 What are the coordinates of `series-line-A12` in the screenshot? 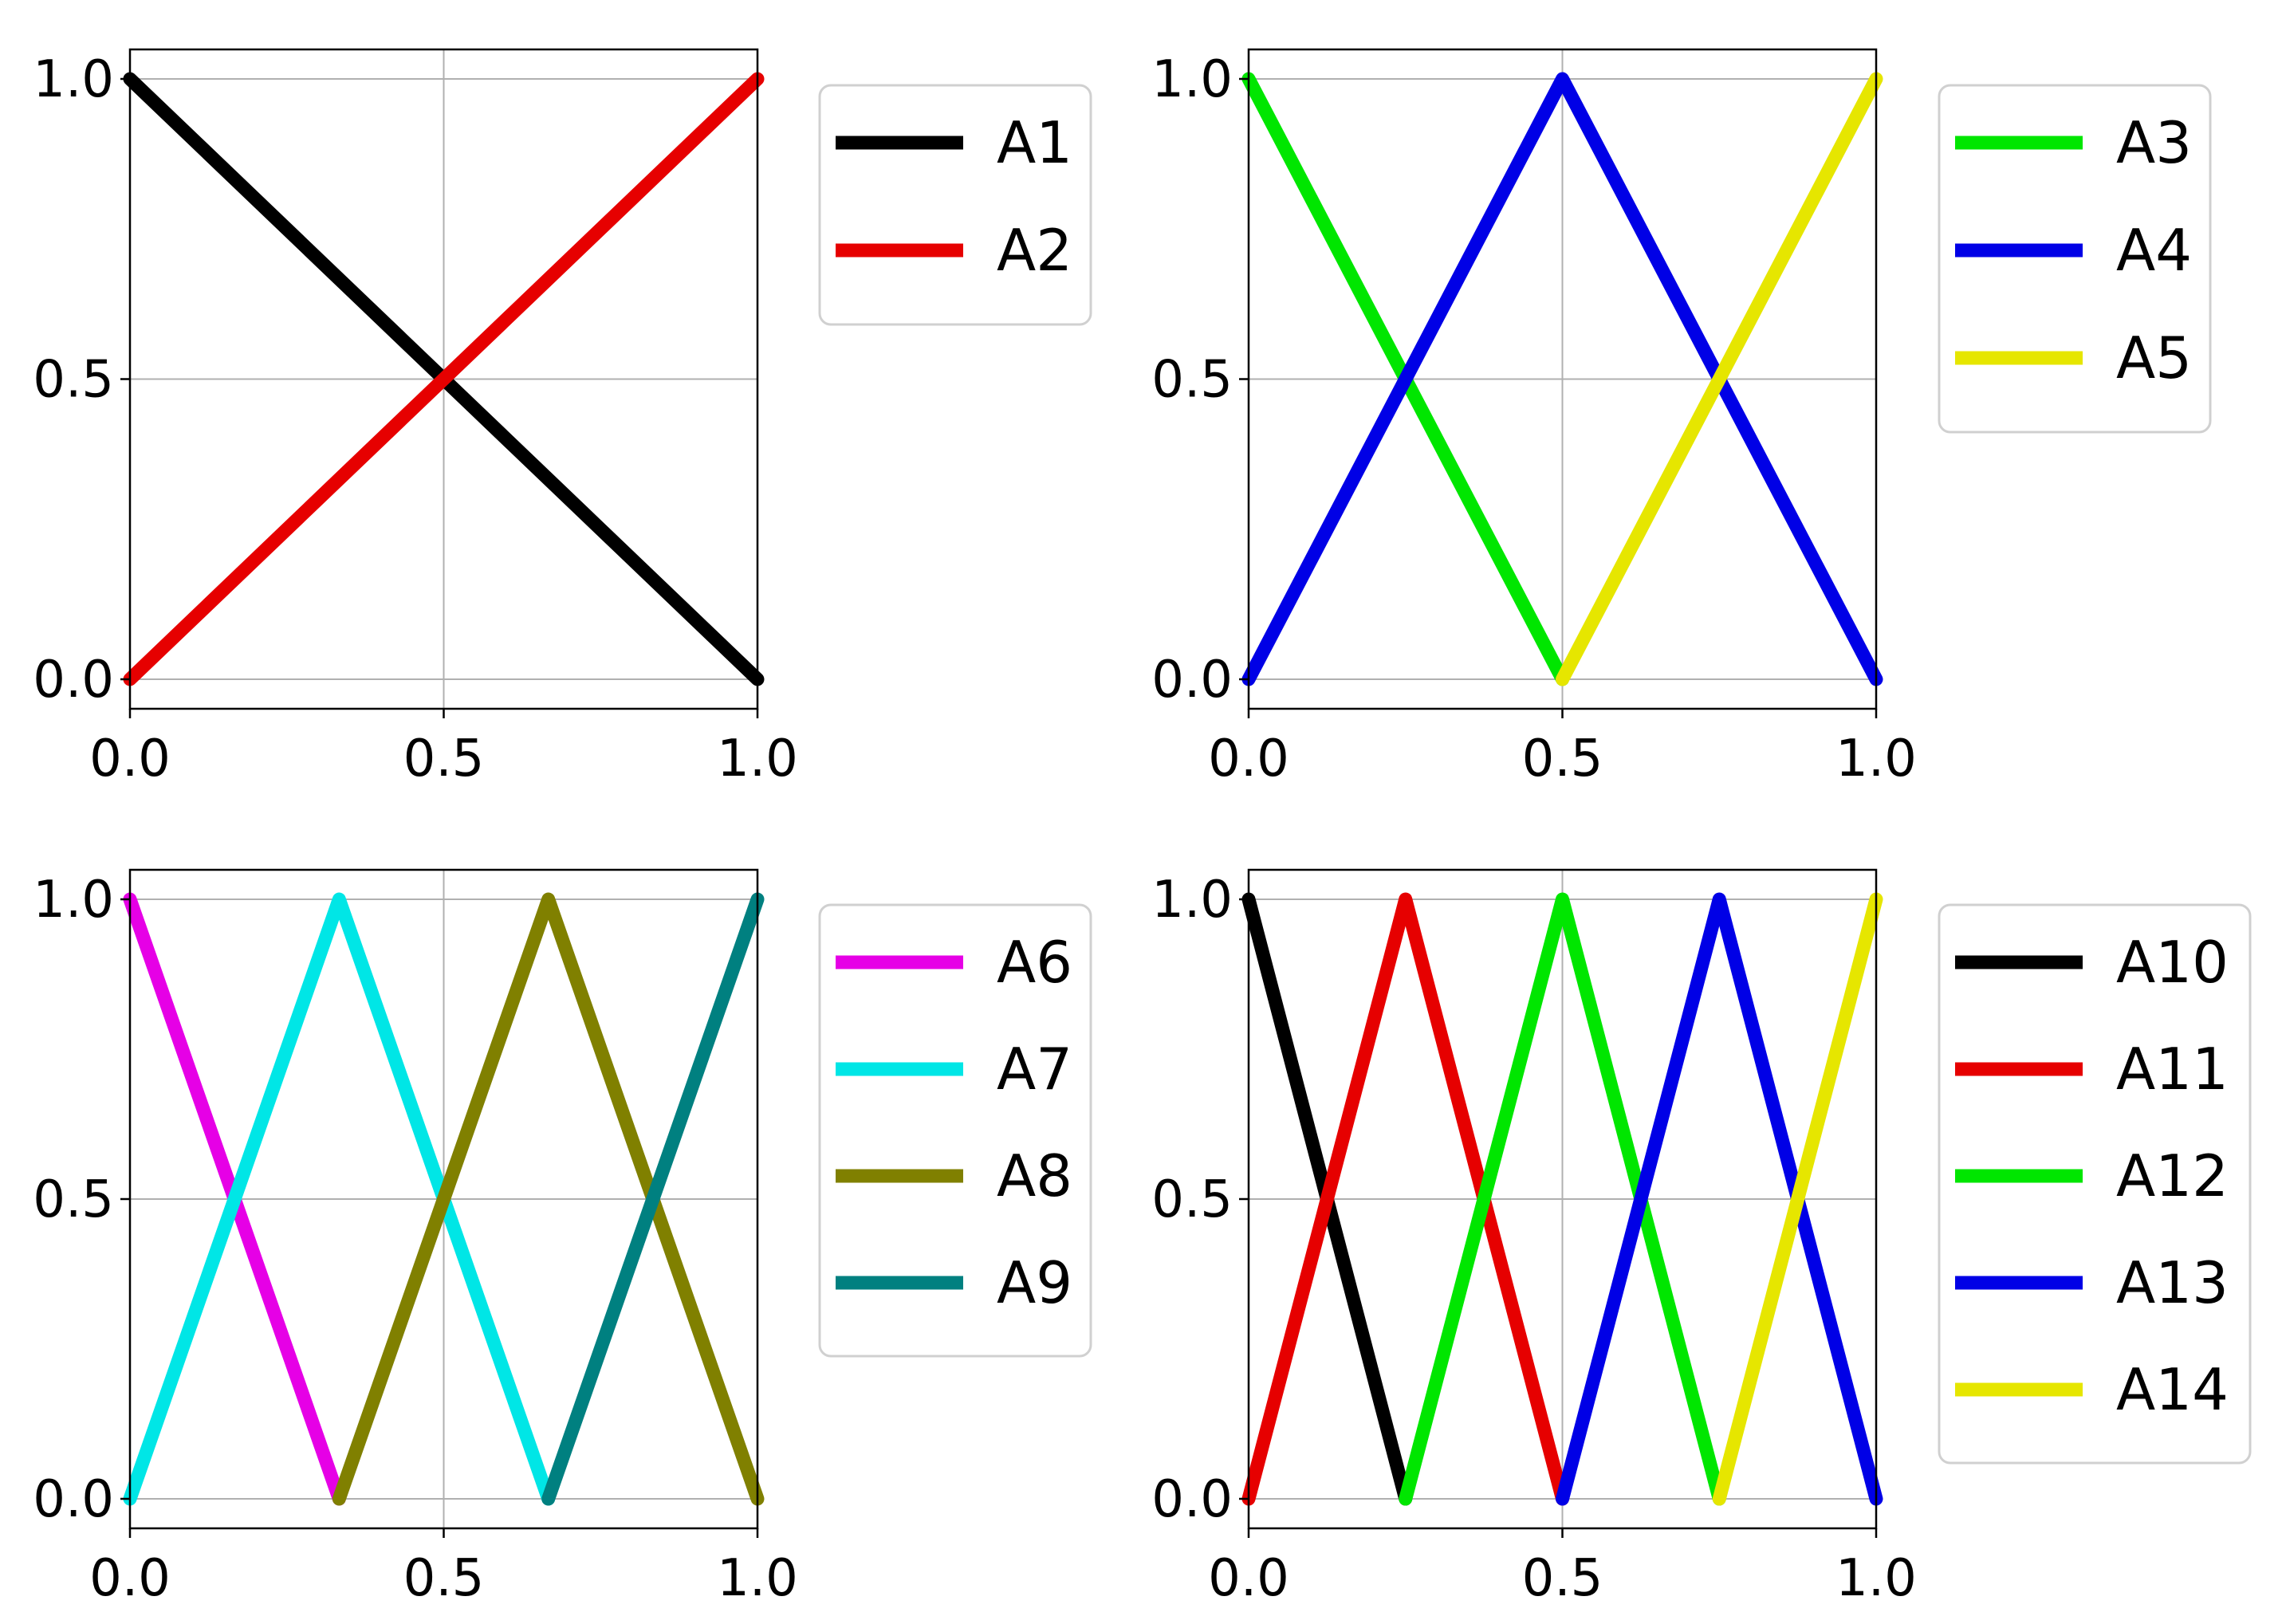 It's located at (1562, 1199).